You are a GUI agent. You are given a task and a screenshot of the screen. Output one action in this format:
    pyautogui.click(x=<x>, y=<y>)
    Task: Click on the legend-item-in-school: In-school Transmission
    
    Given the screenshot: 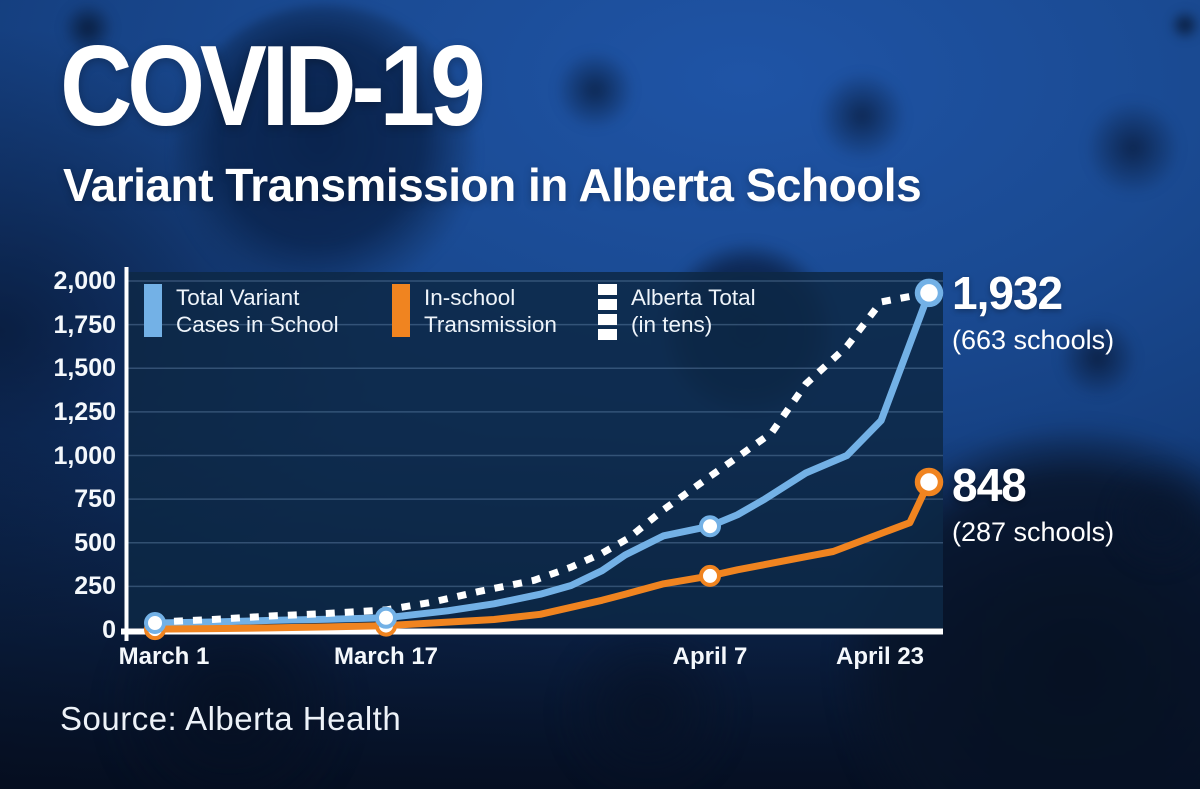 What is the action you would take?
    pyautogui.click(x=474, y=311)
    